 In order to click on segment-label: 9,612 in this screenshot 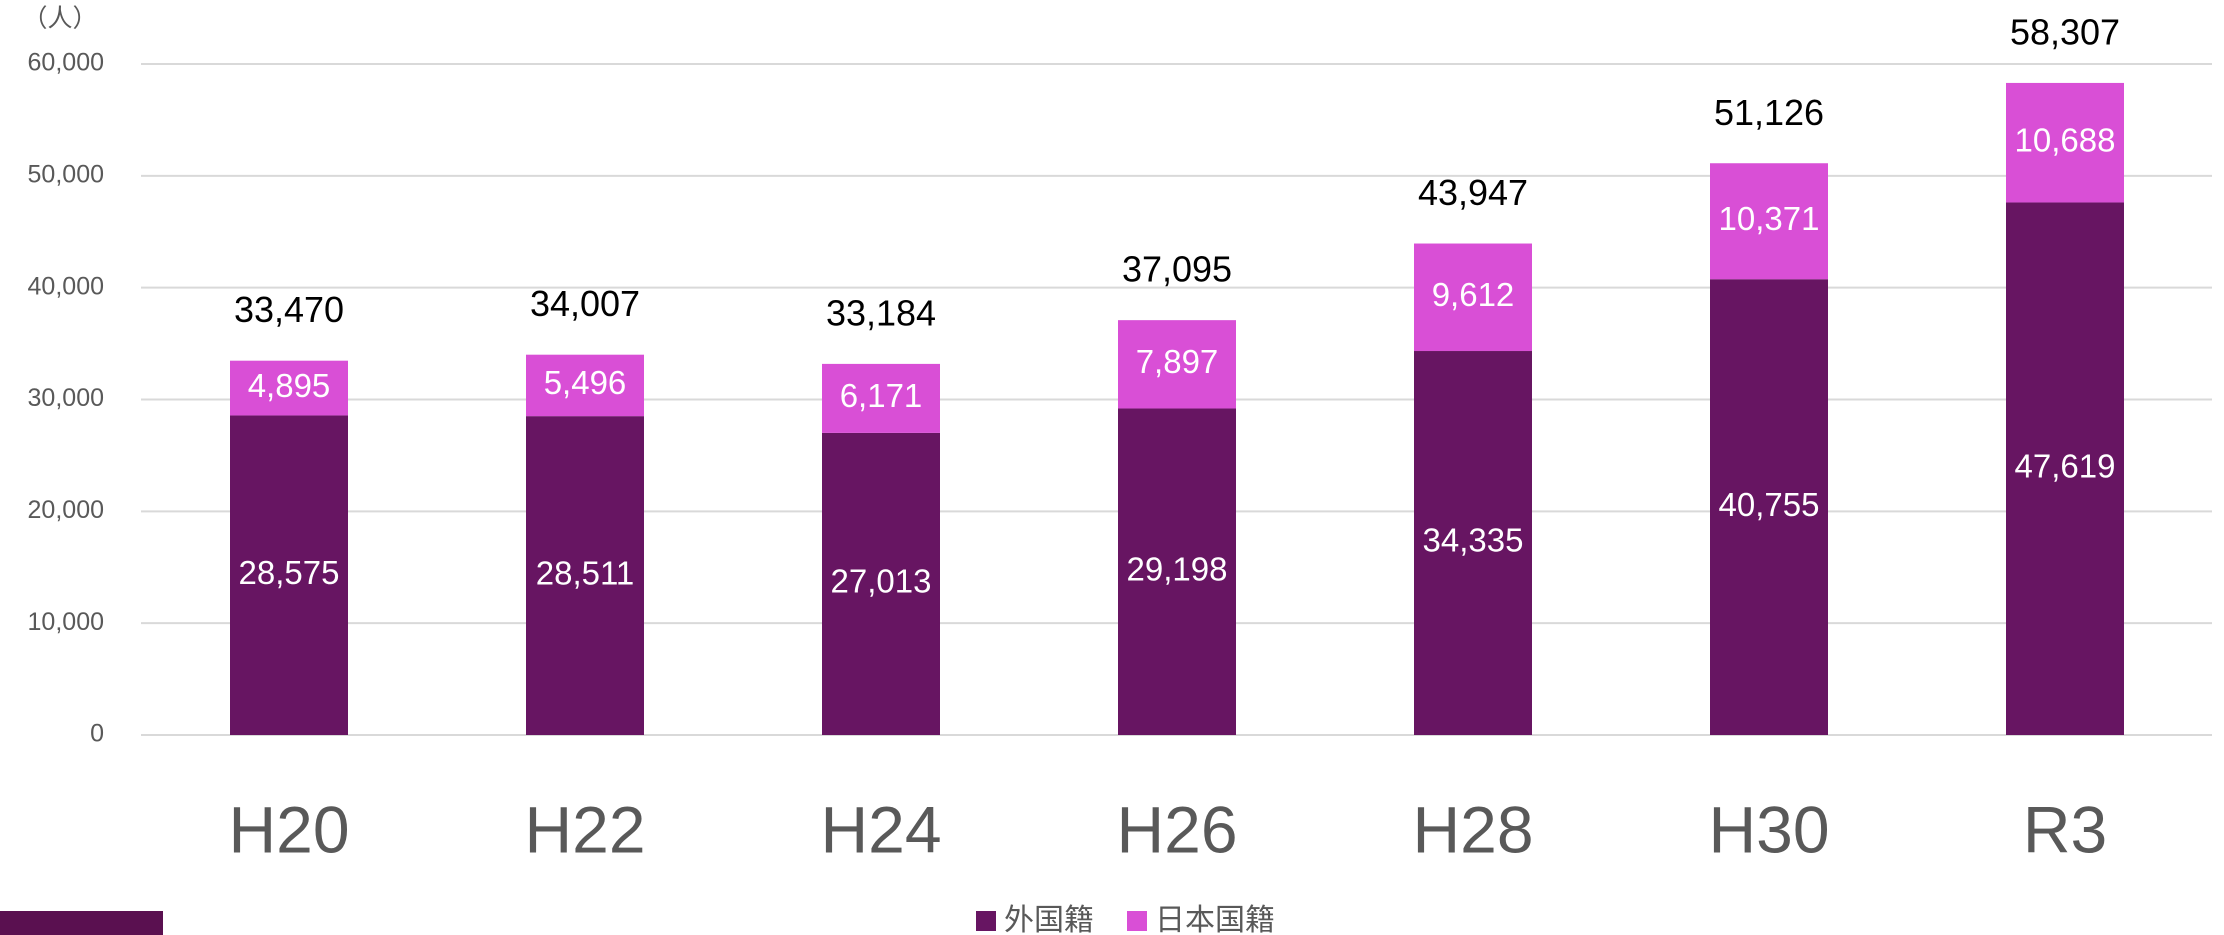, I will do `click(1473, 294)`.